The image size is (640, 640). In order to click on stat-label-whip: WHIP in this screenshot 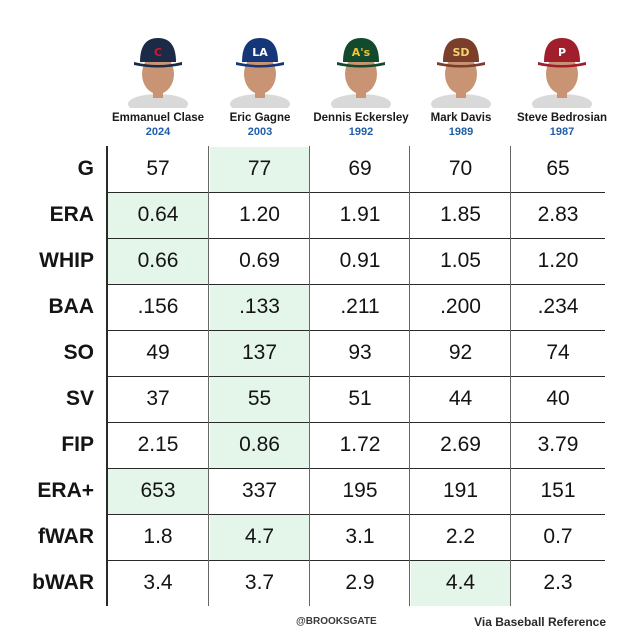, I will do `click(66, 260)`.